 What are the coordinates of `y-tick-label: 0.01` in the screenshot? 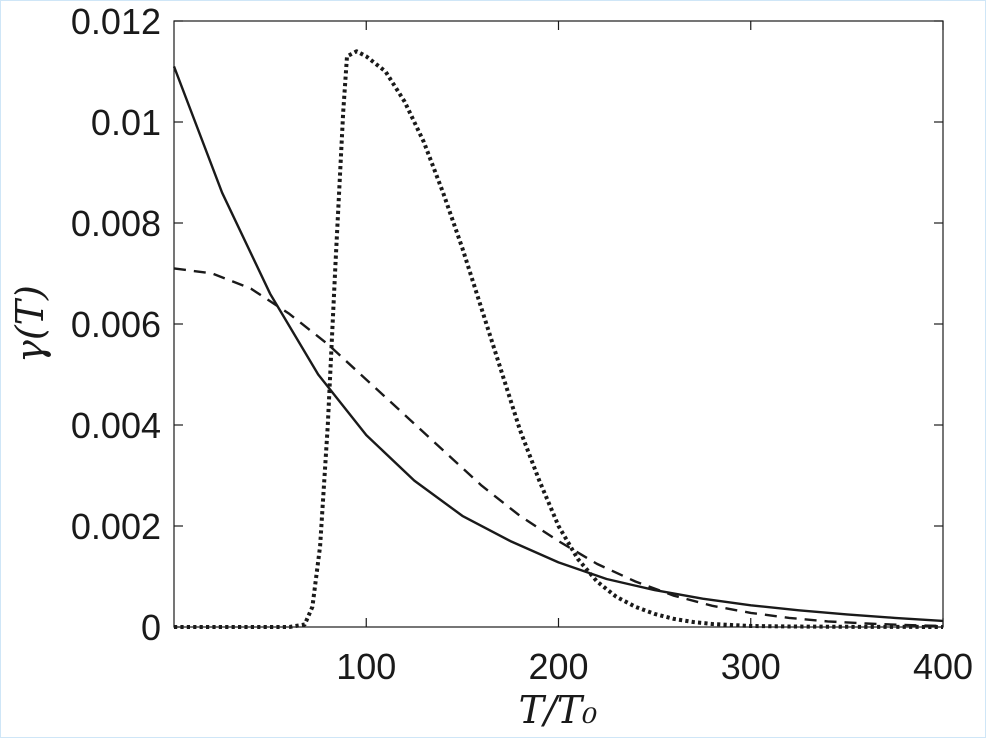 It's located at (126, 122).